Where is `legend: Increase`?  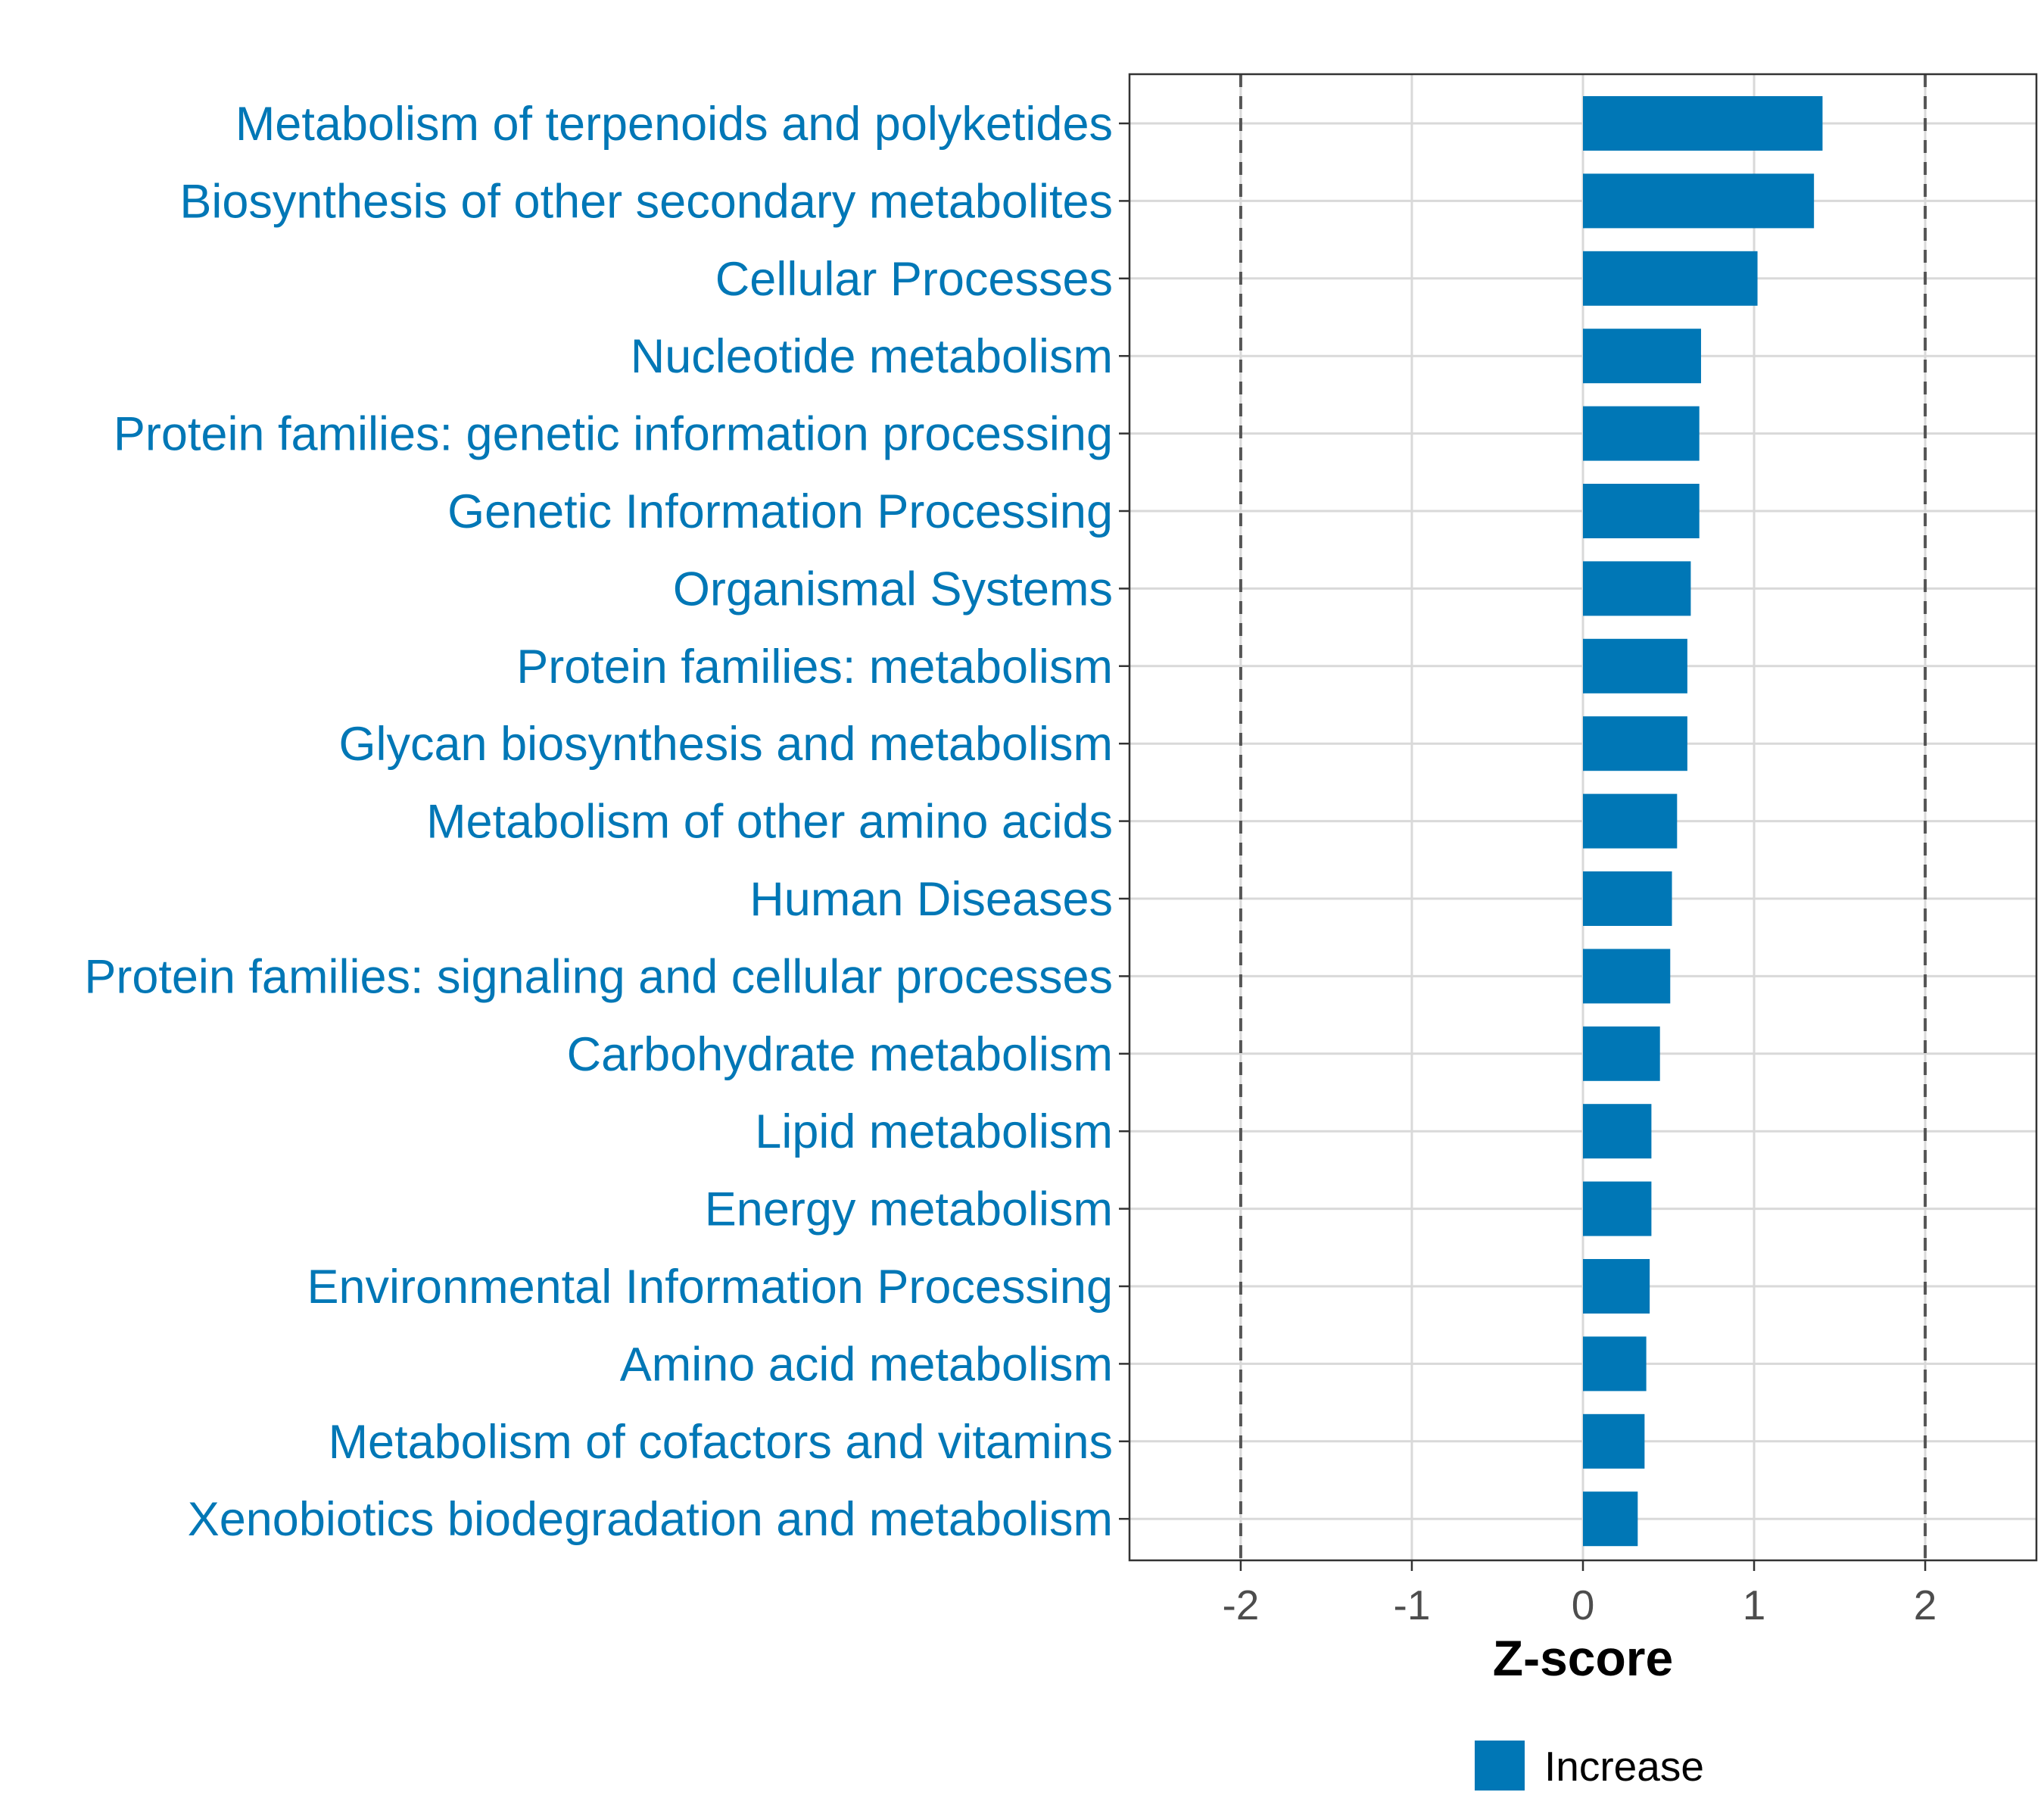 legend: Increase is located at coordinates (1589, 1766).